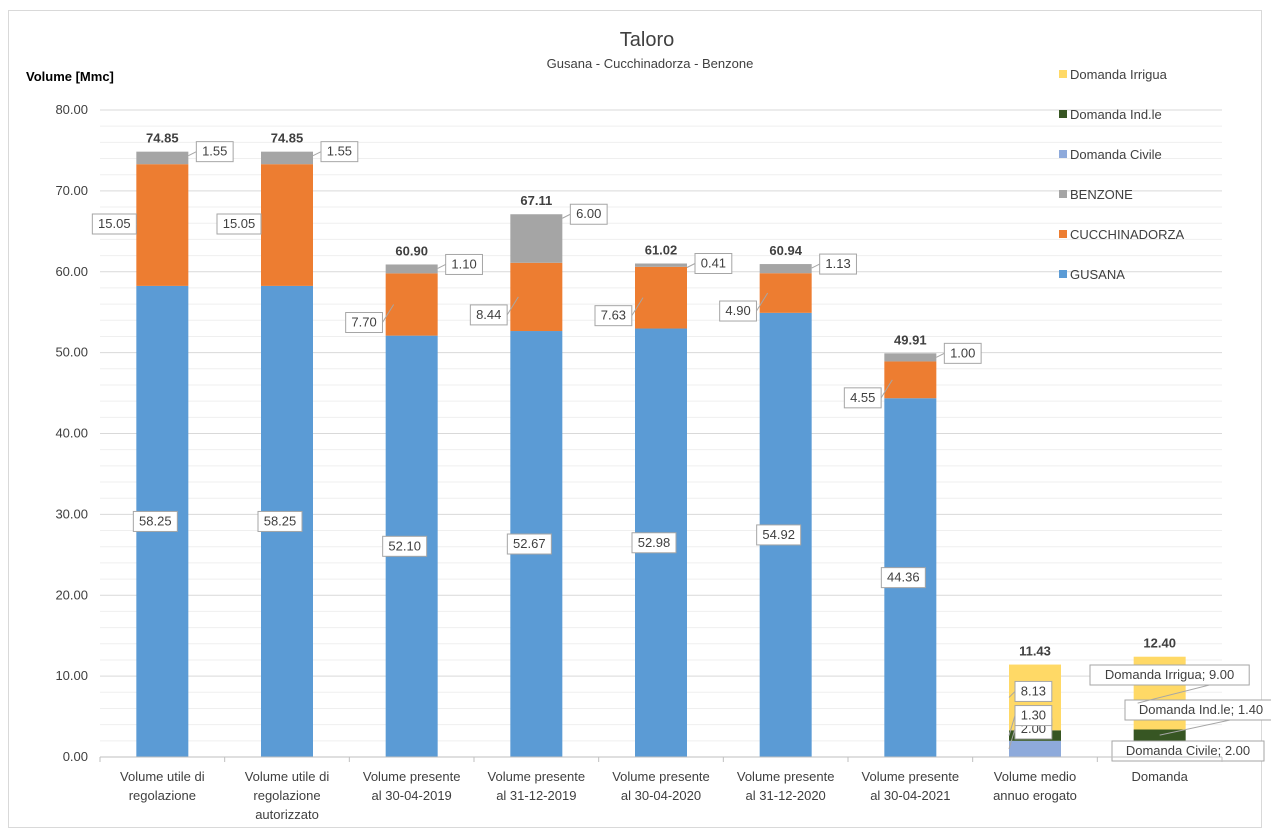 The image size is (1271, 836). Describe the element at coordinates (71, 271) in the screenshot. I see `y-tick-label: 60.00` at that location.